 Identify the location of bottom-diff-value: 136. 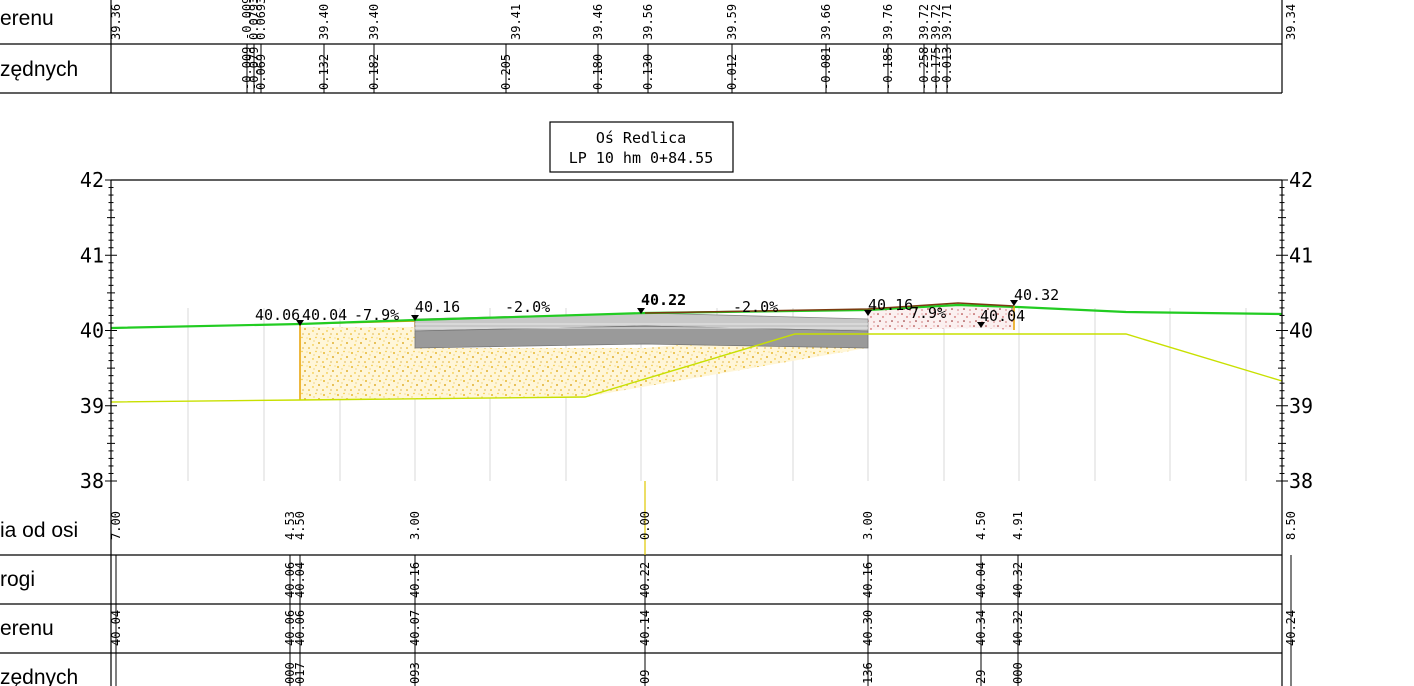
(868, 673).